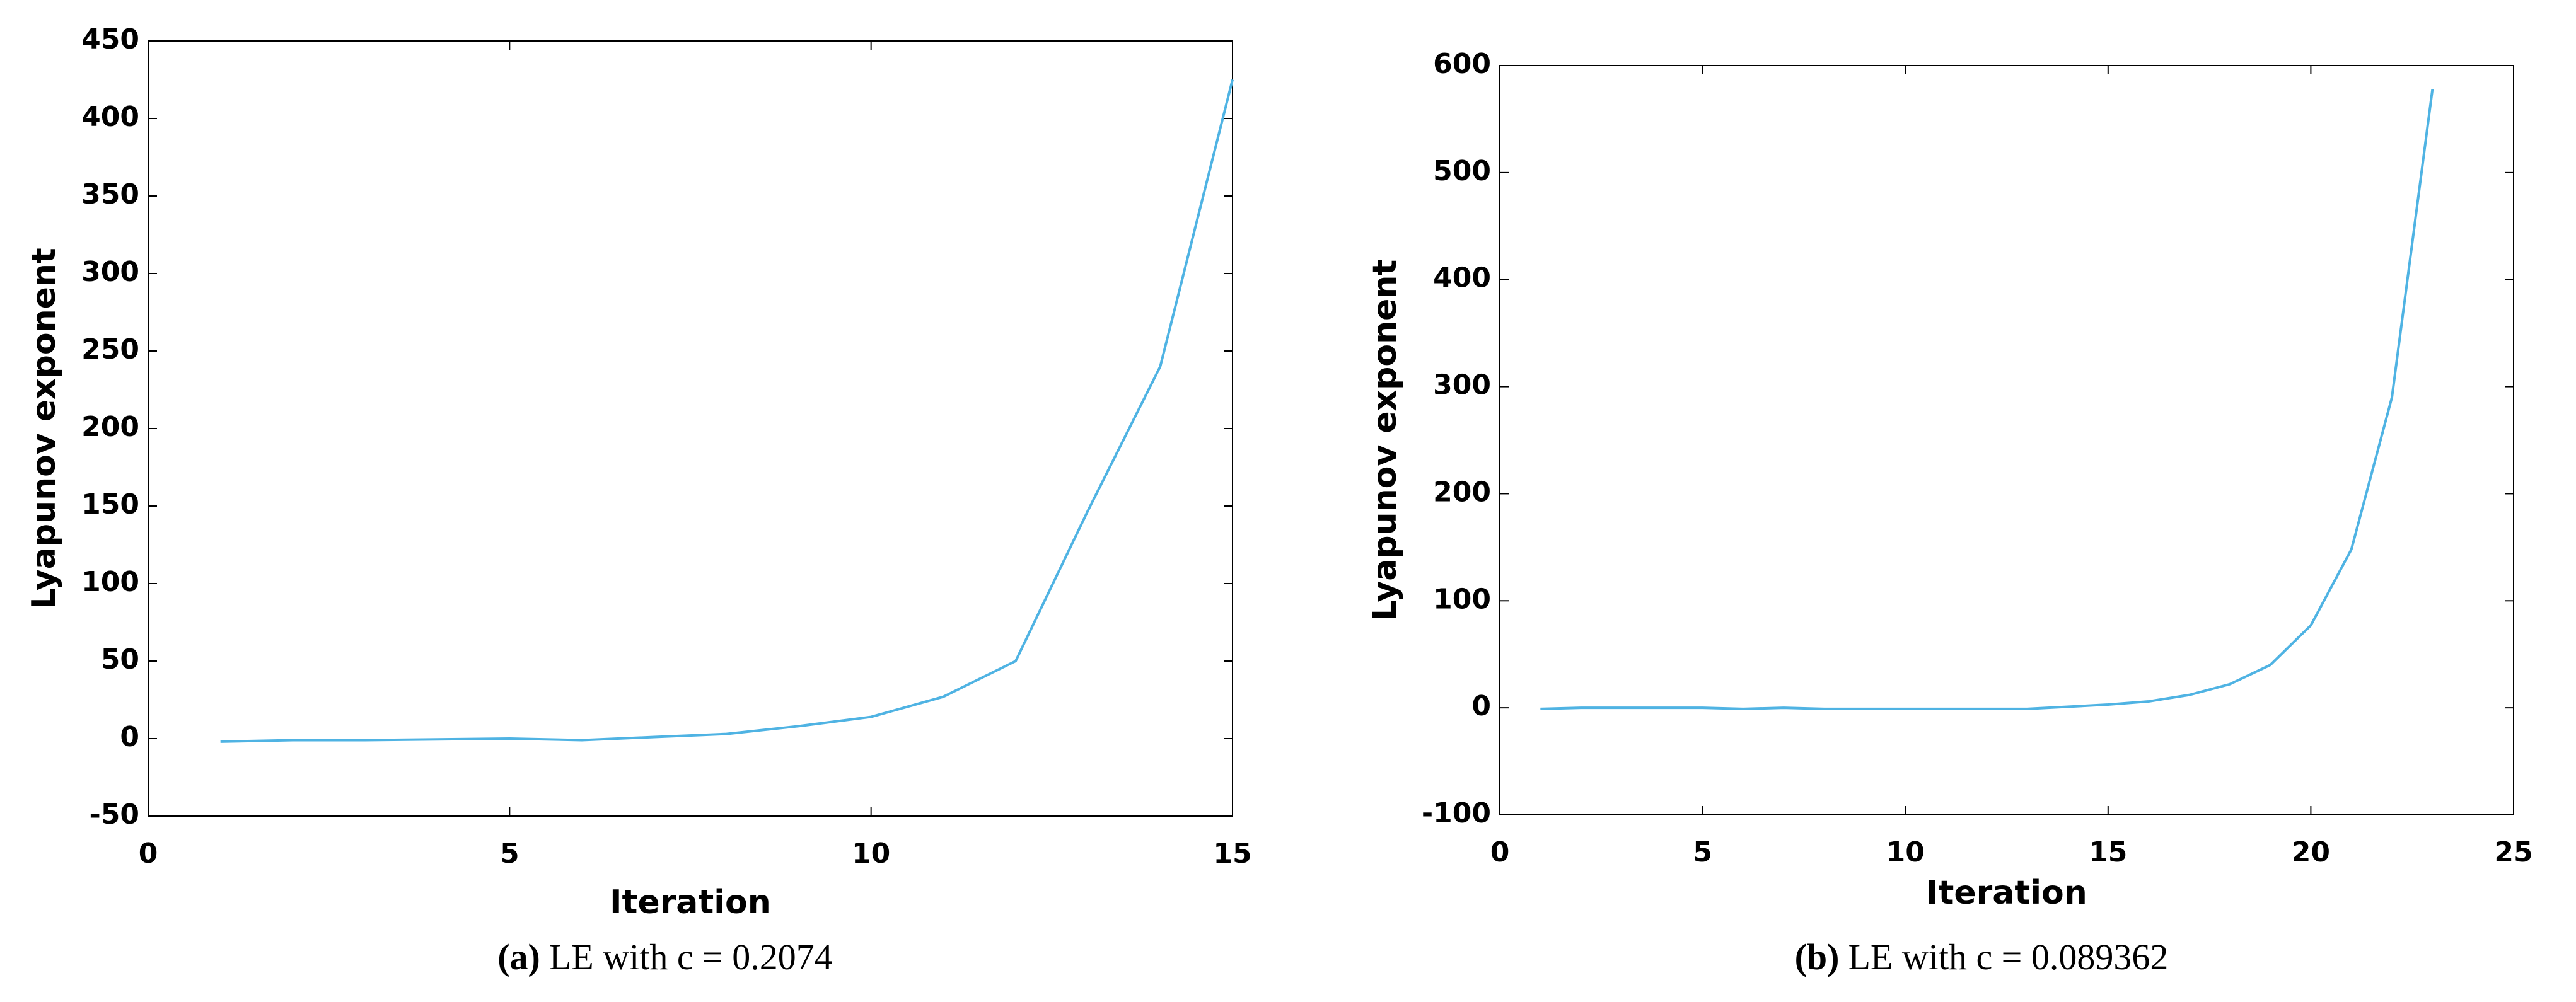 The width and height of the screenshot is (2576, 1002). Describe the element at coordinates (691, 956) in the screenshot. I see `caption-text: LE with c = 0.2074` at that location.